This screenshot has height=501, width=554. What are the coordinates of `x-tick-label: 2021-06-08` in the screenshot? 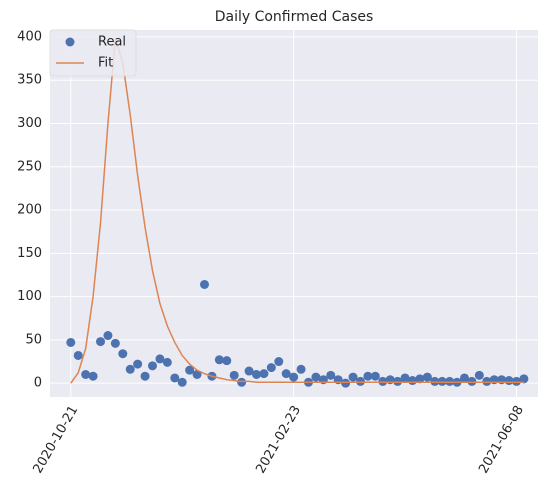 It's located at (501, 439).